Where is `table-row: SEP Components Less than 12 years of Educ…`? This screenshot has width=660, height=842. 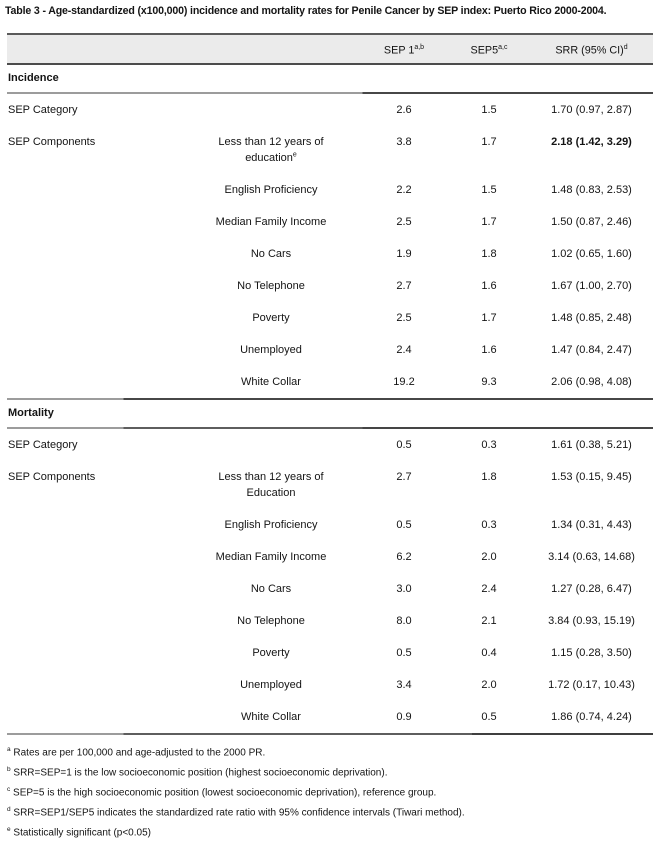
table-row: SEP Components Less than 12 years of Educ… is located at coordinates (330, 485).